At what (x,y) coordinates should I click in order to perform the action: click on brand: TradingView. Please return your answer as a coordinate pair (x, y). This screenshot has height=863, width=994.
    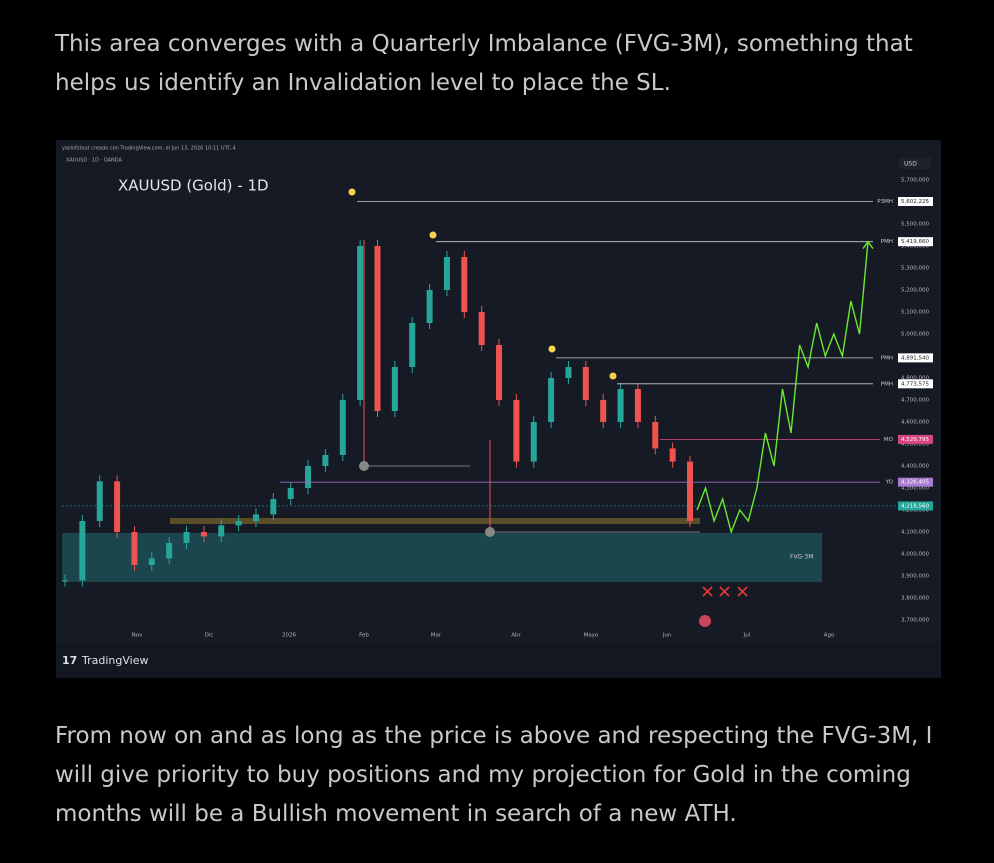
    Looking at the image, I should click on (114, 660).